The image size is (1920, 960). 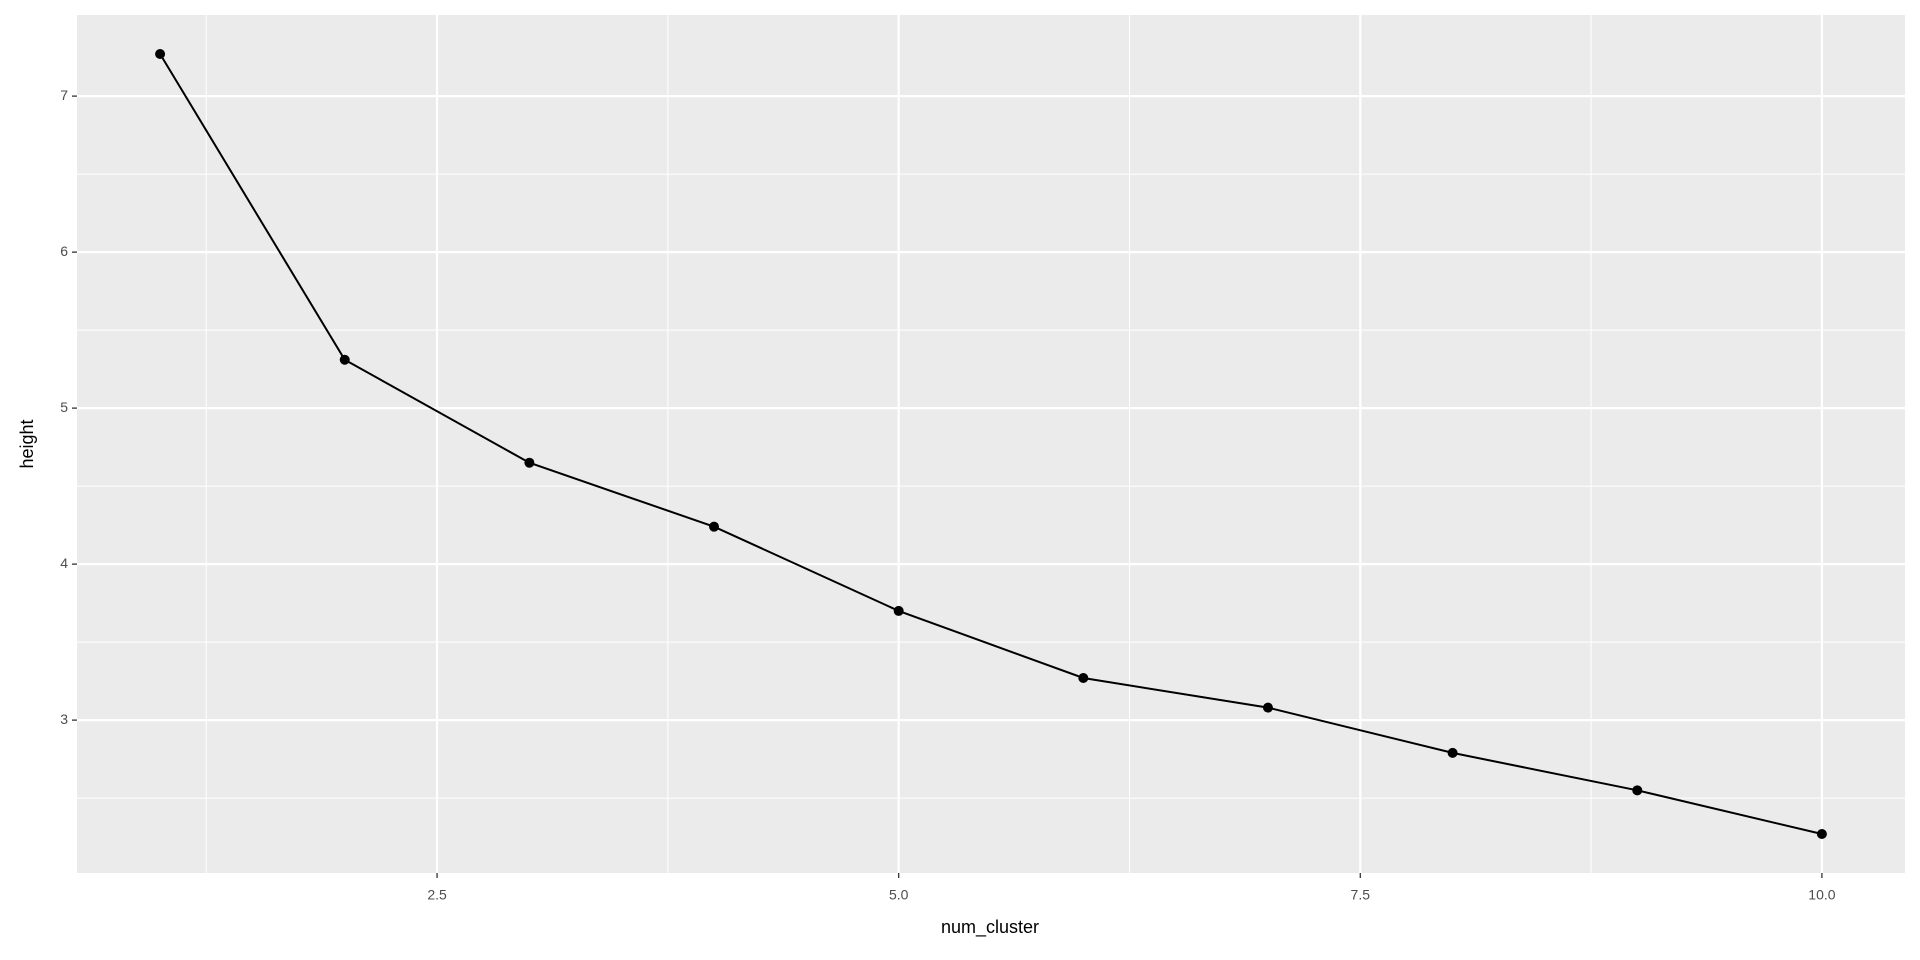 What do you see at coordinates (64, 95) in the screenshot?
I see `y-tick-label: 7` at bounding box center [64, 95].